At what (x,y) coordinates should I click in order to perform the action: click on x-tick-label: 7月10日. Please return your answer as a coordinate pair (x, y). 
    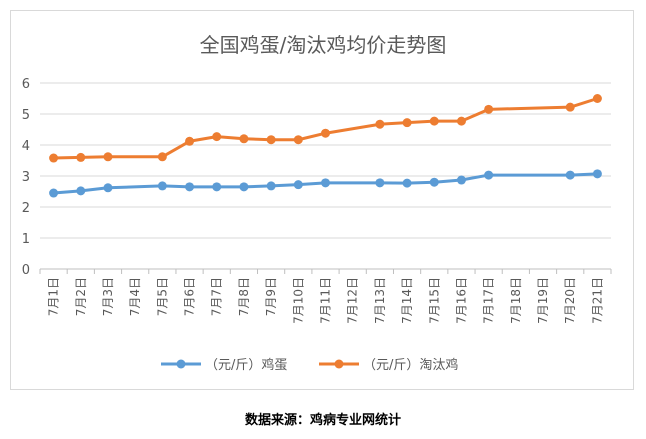
    Looking at the image, I should click on (298, 300).